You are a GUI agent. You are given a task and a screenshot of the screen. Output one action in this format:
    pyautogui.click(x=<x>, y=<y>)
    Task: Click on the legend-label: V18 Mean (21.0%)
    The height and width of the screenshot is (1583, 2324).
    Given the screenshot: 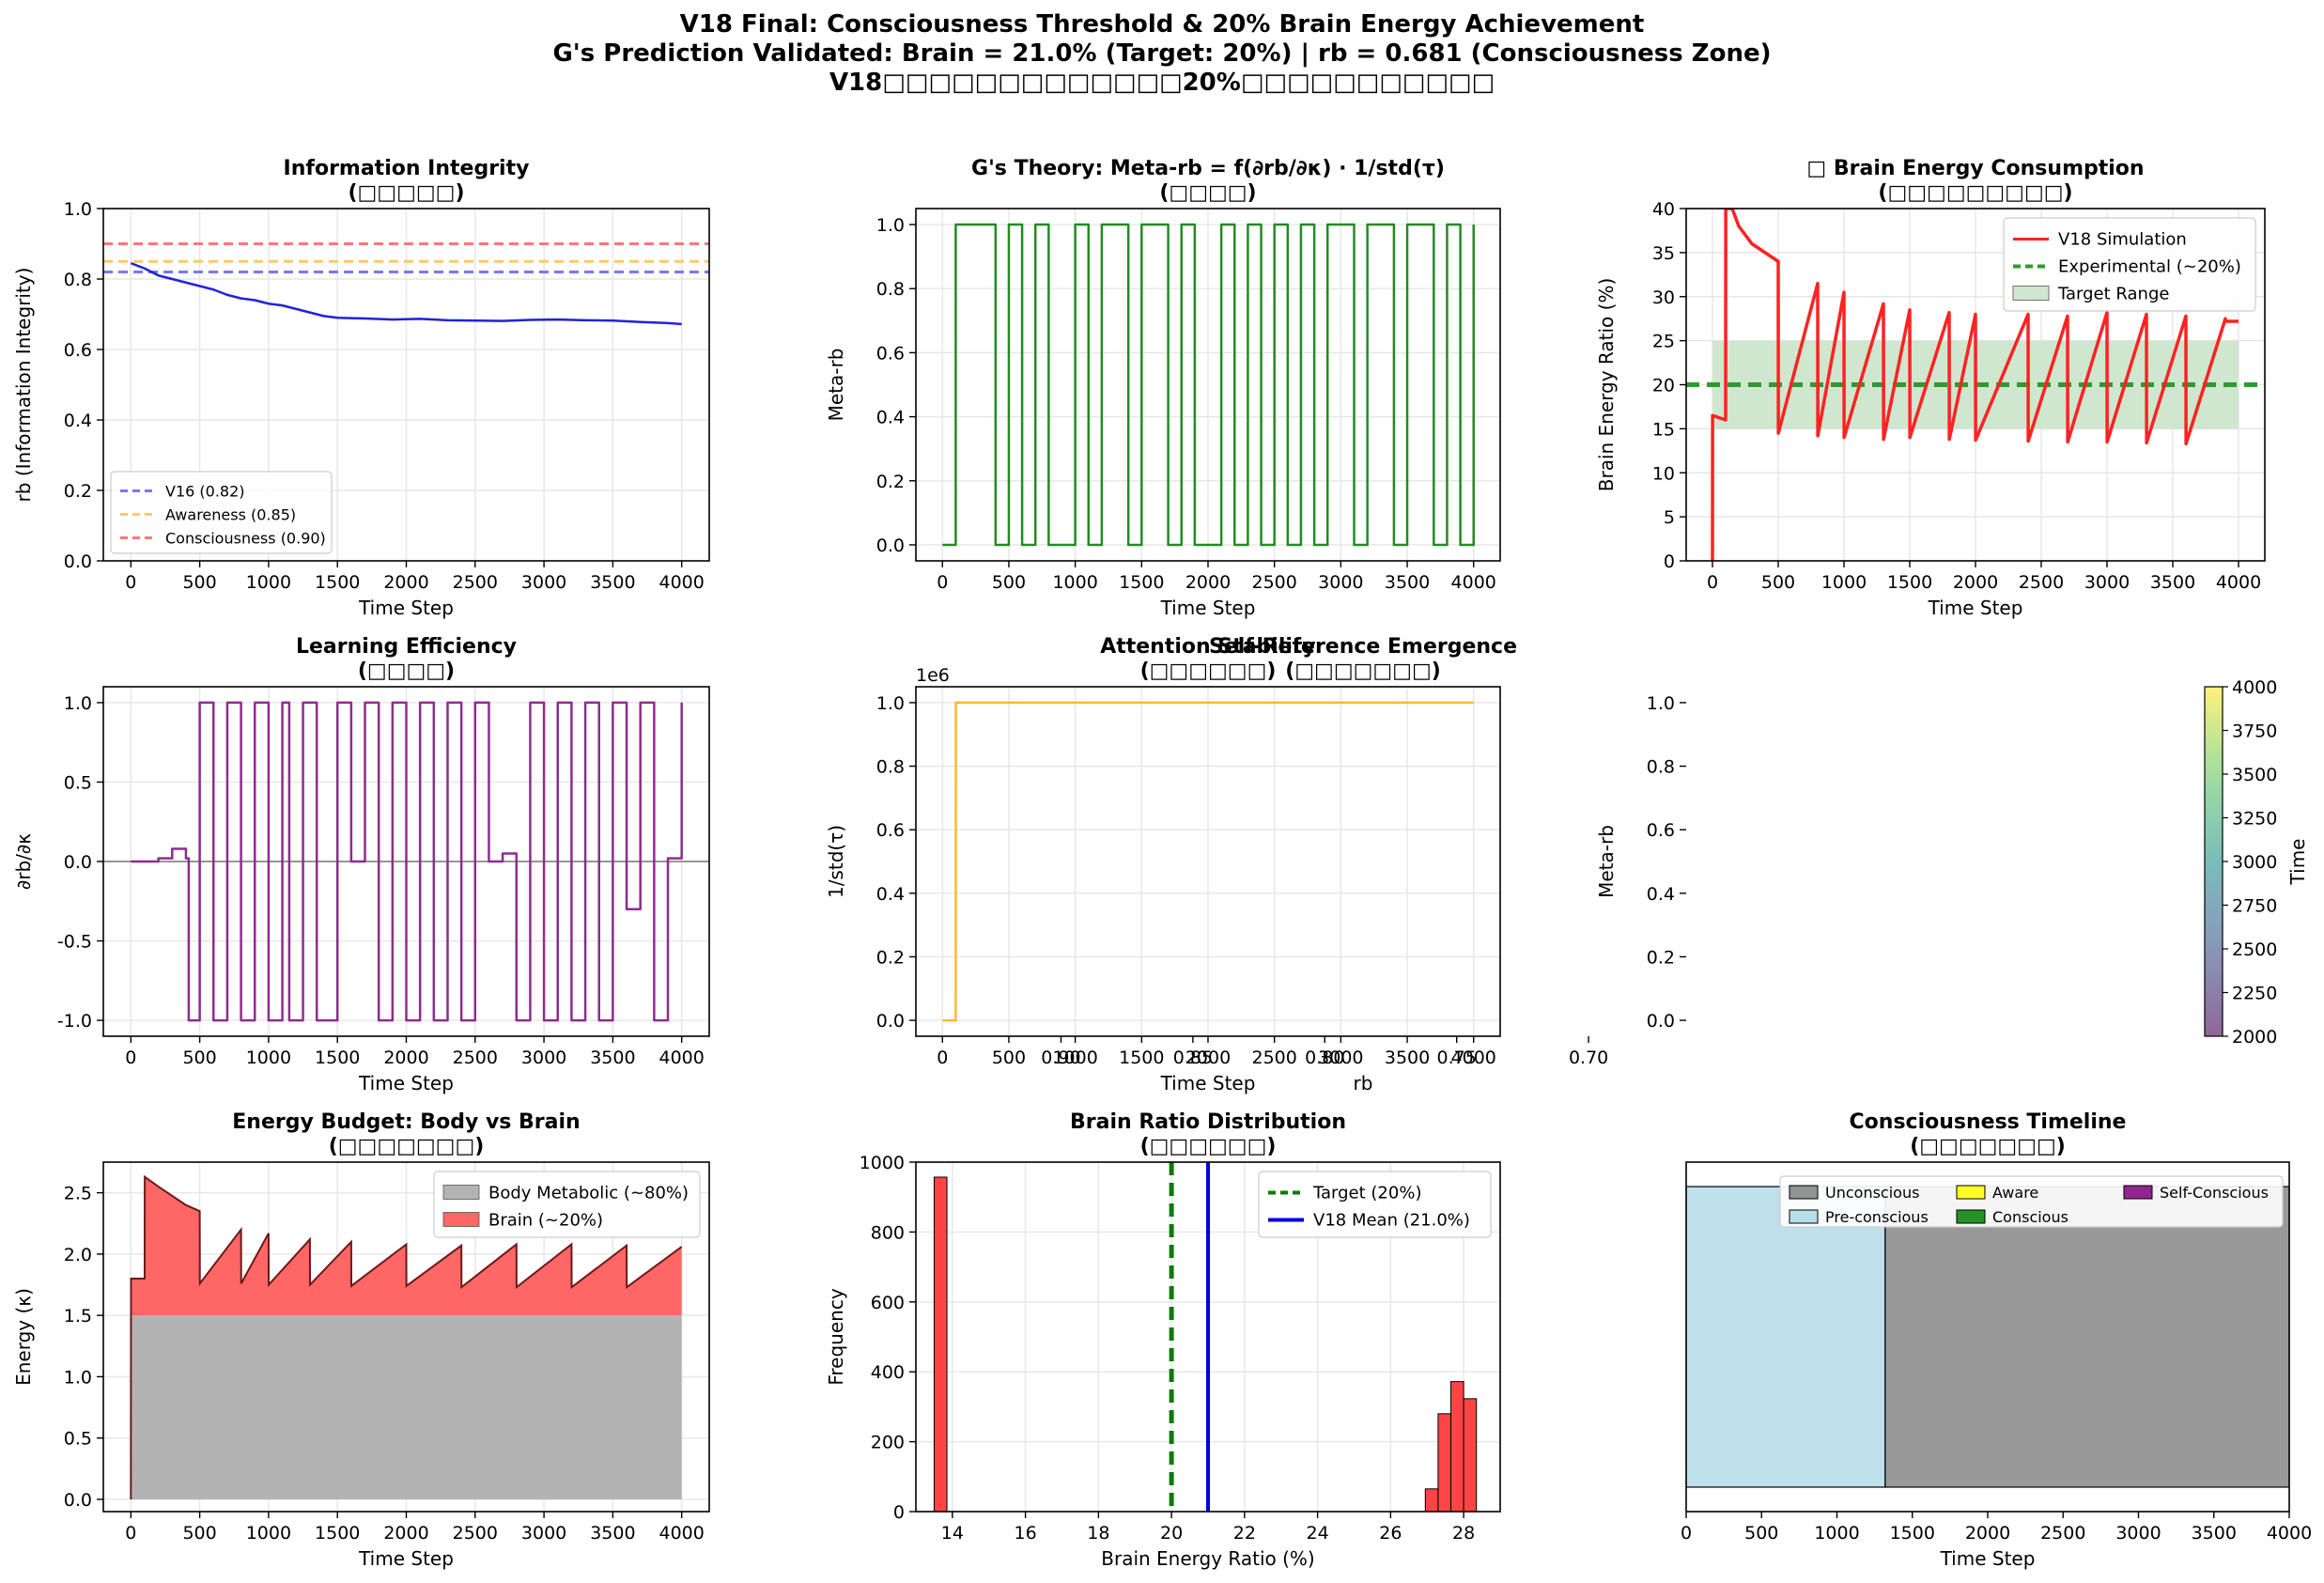 What is the action you would take?
    pyautogui.click(x=1391, y=1221)
    